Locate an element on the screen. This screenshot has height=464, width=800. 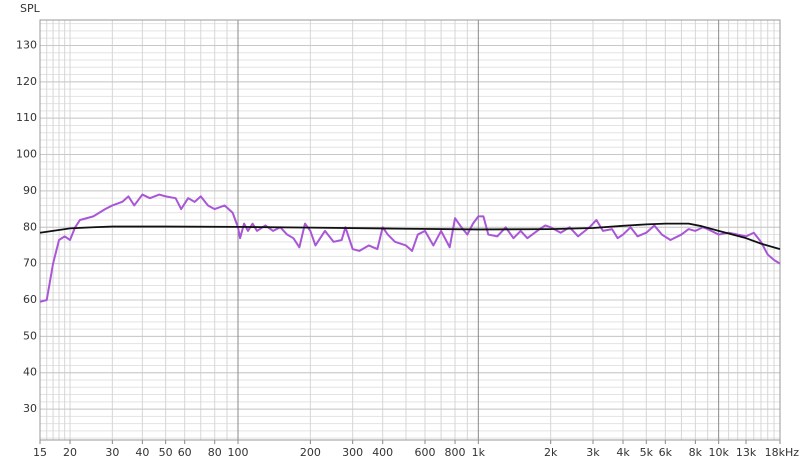
y-tick-label: 110 is located at coordinates (26, 117).